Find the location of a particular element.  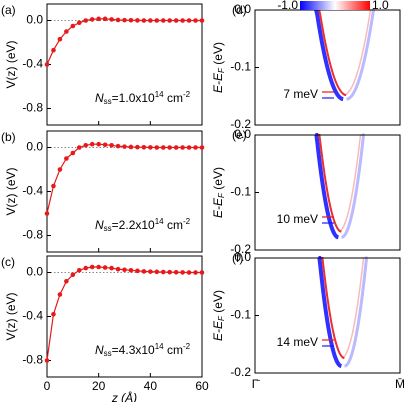

annotation: 10 meV is located at coordinates (297, 219).